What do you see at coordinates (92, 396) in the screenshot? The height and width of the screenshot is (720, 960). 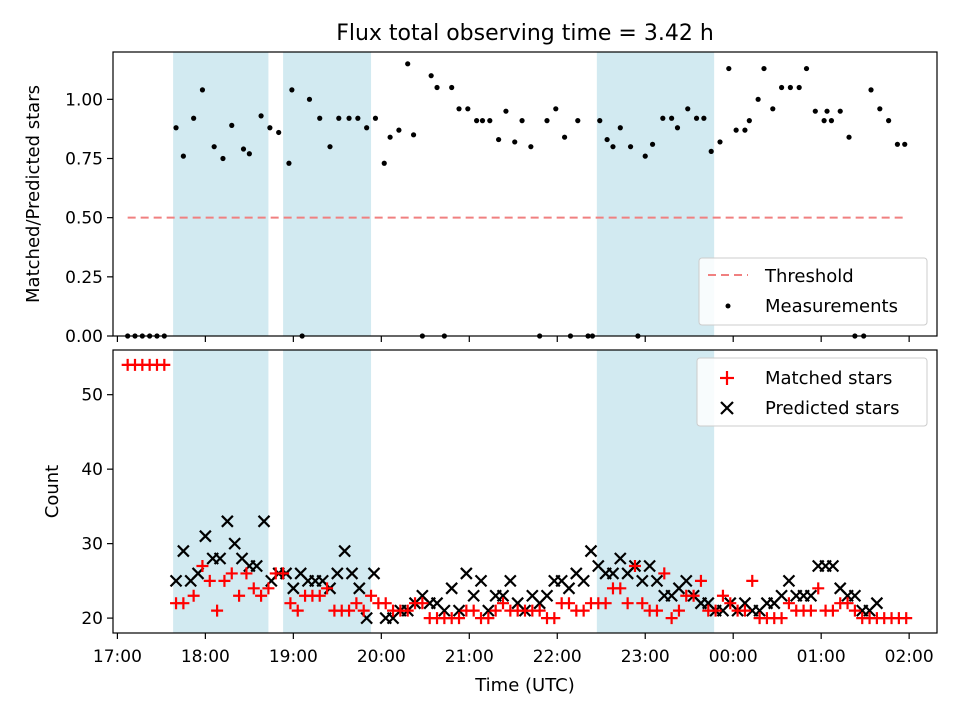 I see `y-tick-label: 50` at bounding box center [92, 396].